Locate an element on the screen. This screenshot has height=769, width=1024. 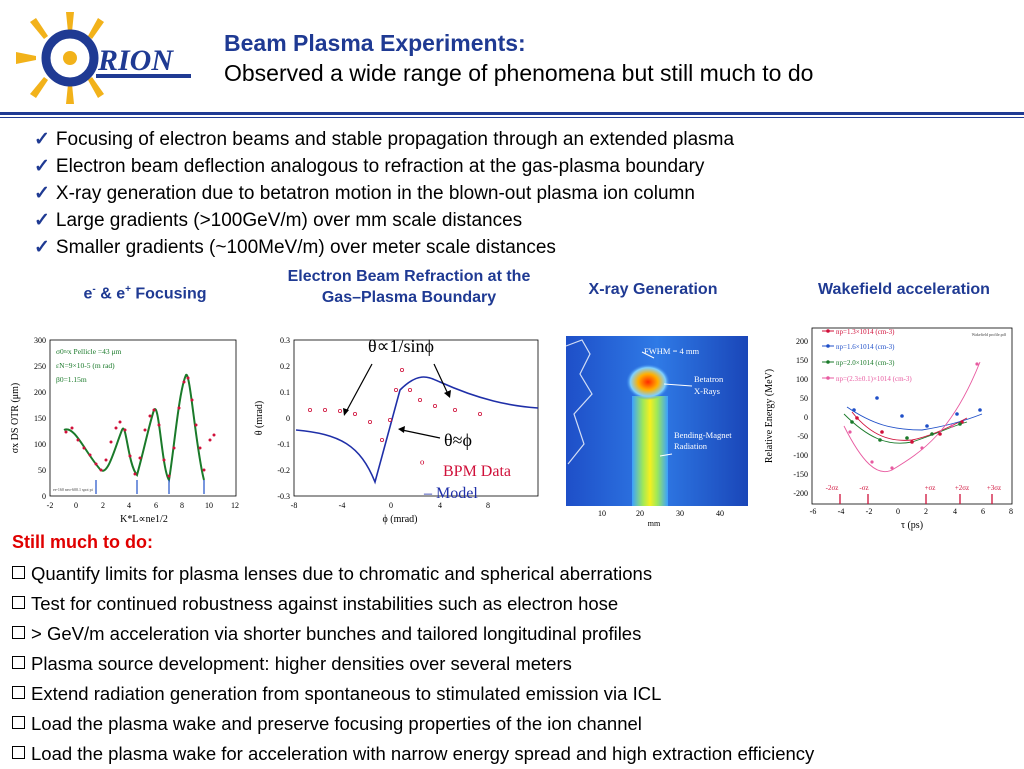
sigma-label: +σz is located at coordinates (930, 488).